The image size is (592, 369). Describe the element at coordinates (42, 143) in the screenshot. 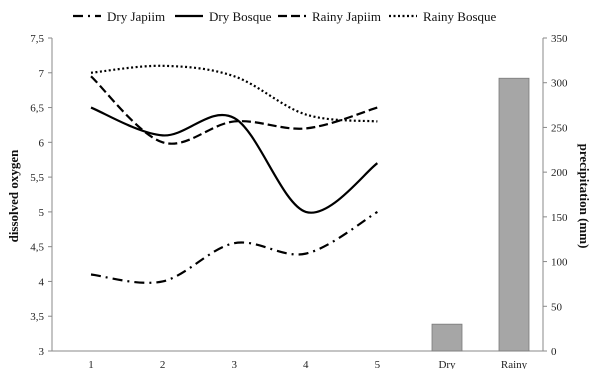

I see `y-tick-label: 6` at that location.